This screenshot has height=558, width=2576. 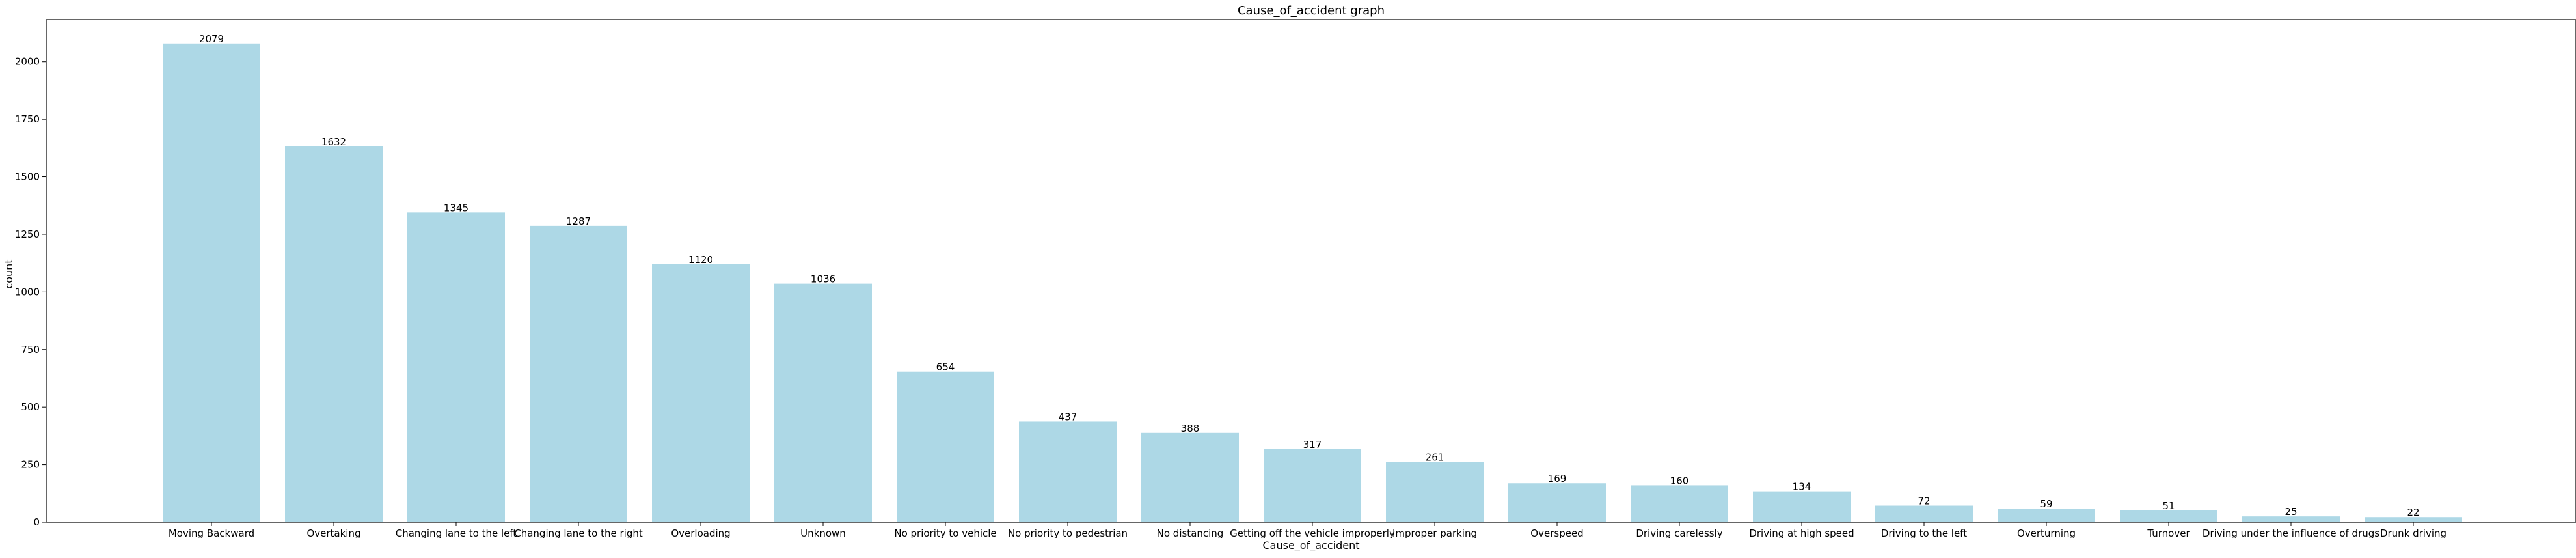 I want to click on data-label-15: 72, so click(x=1924, y=501).